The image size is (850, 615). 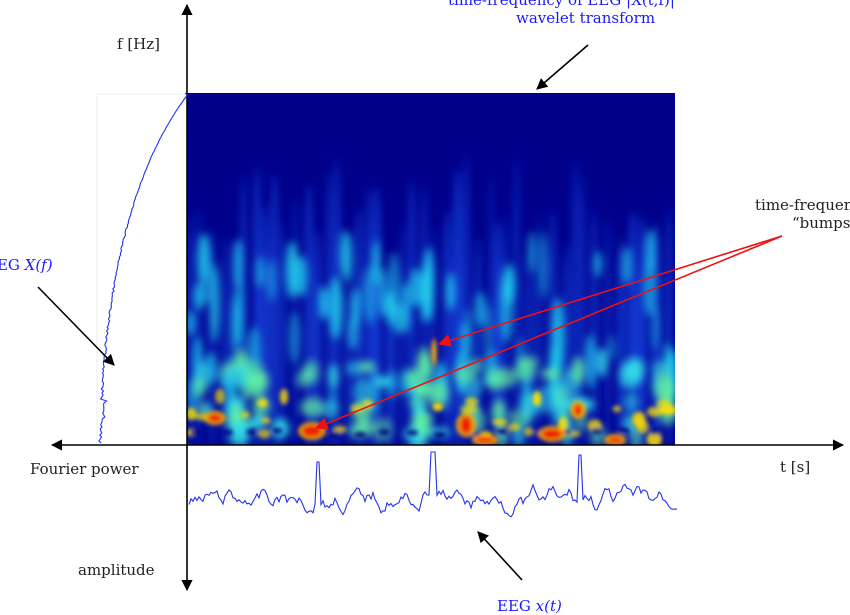 I want to click on eeg-arrow, so click(x=500, y=556).